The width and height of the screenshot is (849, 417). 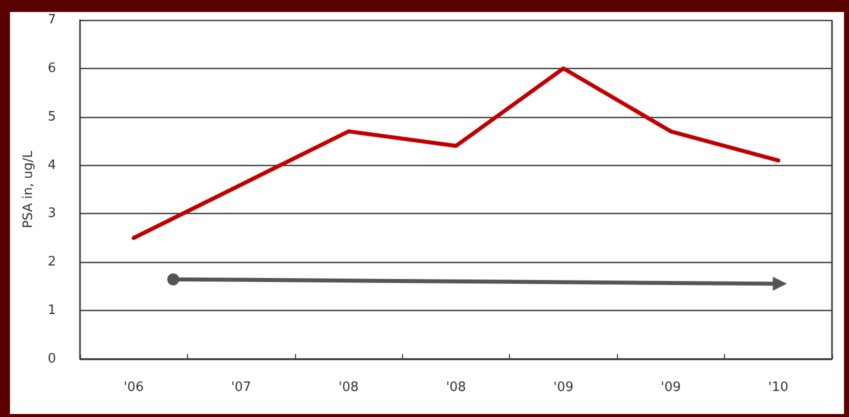 What do you see at coordinates (52, 214) in the screenshot?
I see `y-tick-label: 3` at bounding box center [52, 214].